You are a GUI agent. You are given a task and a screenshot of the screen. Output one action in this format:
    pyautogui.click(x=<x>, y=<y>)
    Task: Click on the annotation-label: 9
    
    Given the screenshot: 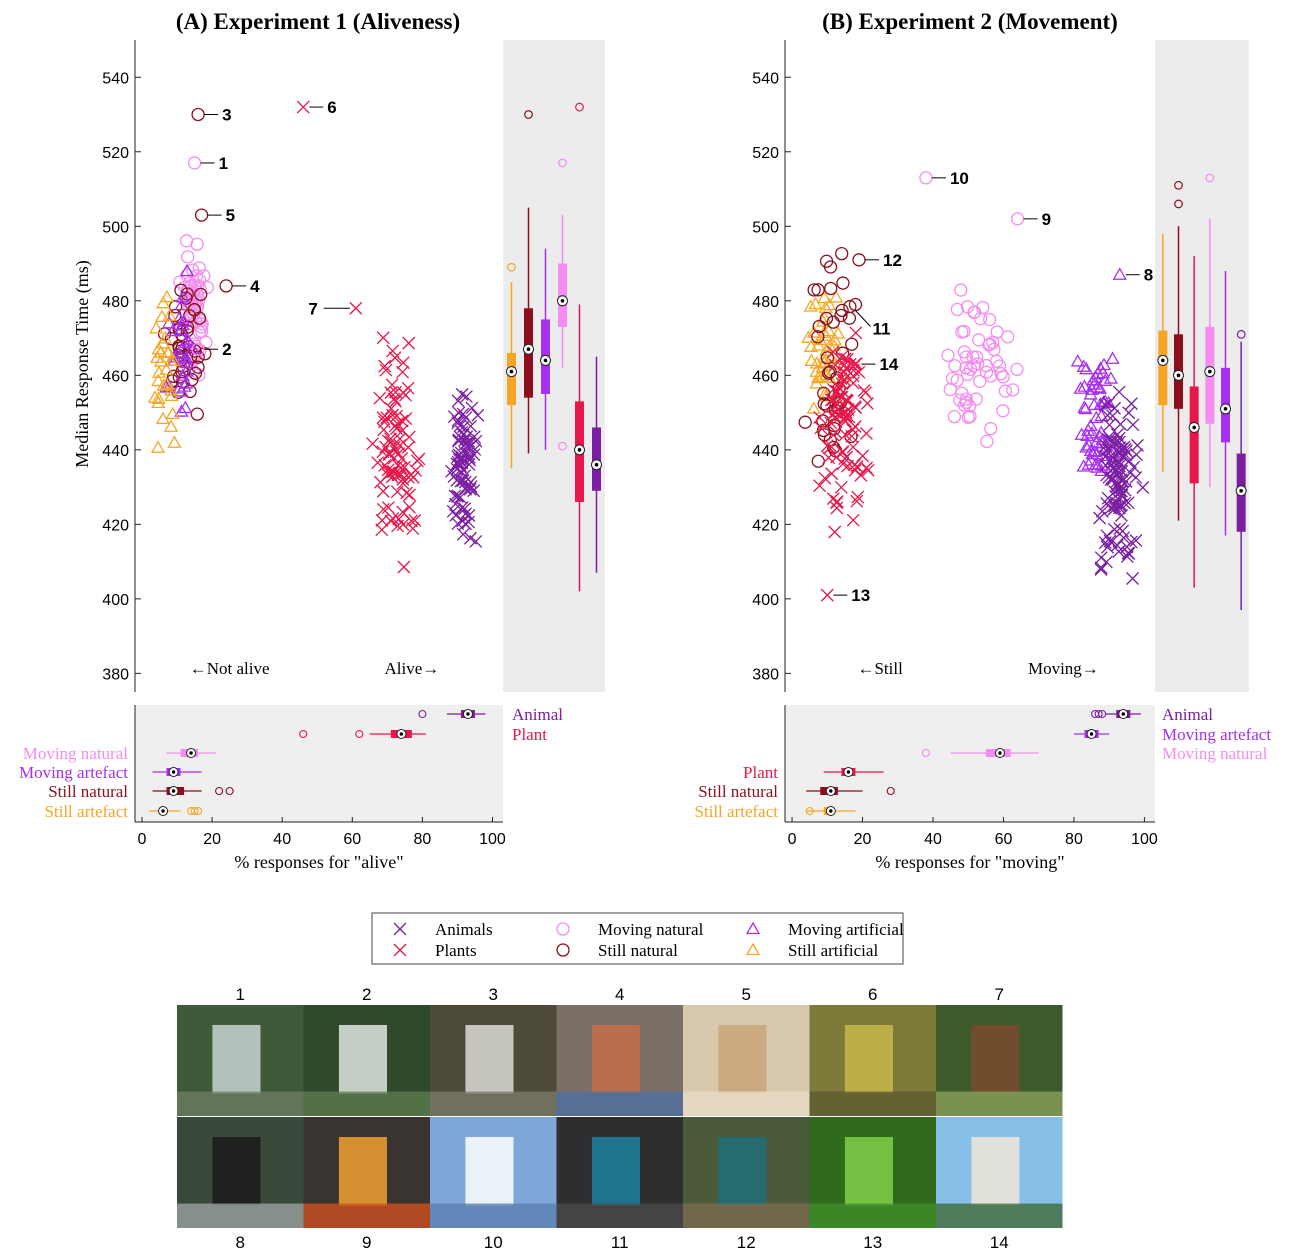 What is the action you would take?
    pyautogui.click(x=1046, y=219)
    